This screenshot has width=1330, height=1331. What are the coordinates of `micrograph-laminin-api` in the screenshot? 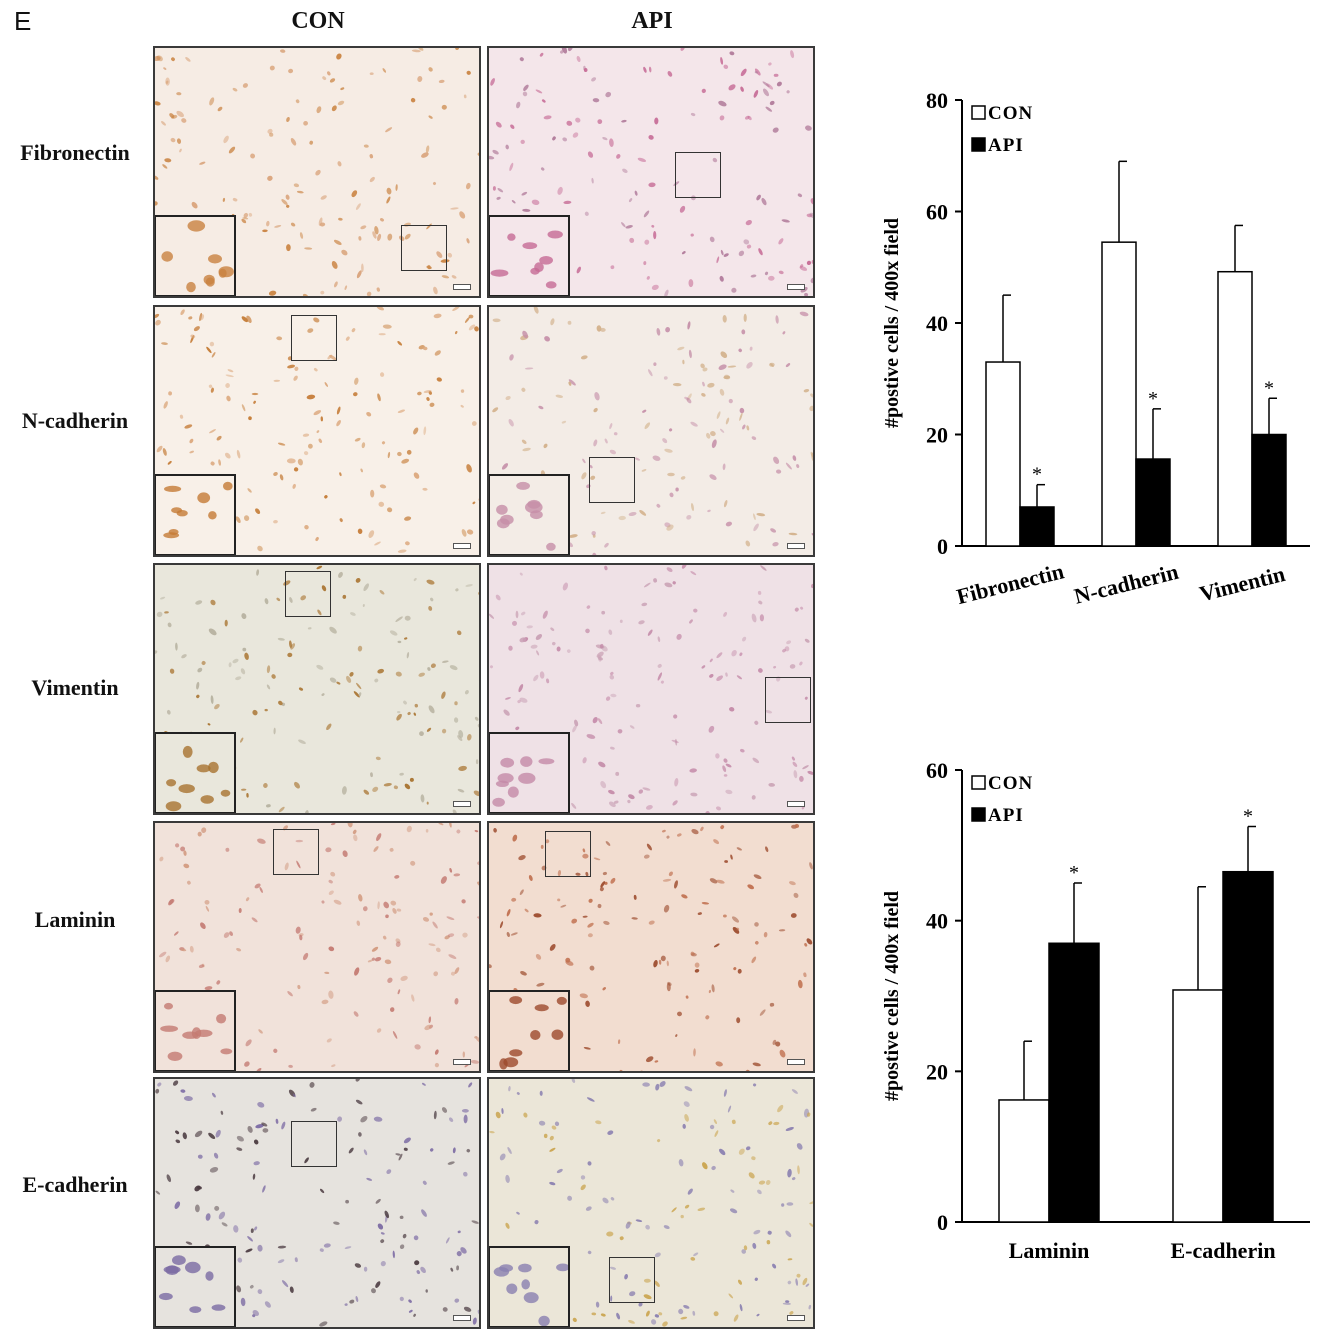 It's located at (651, 947).